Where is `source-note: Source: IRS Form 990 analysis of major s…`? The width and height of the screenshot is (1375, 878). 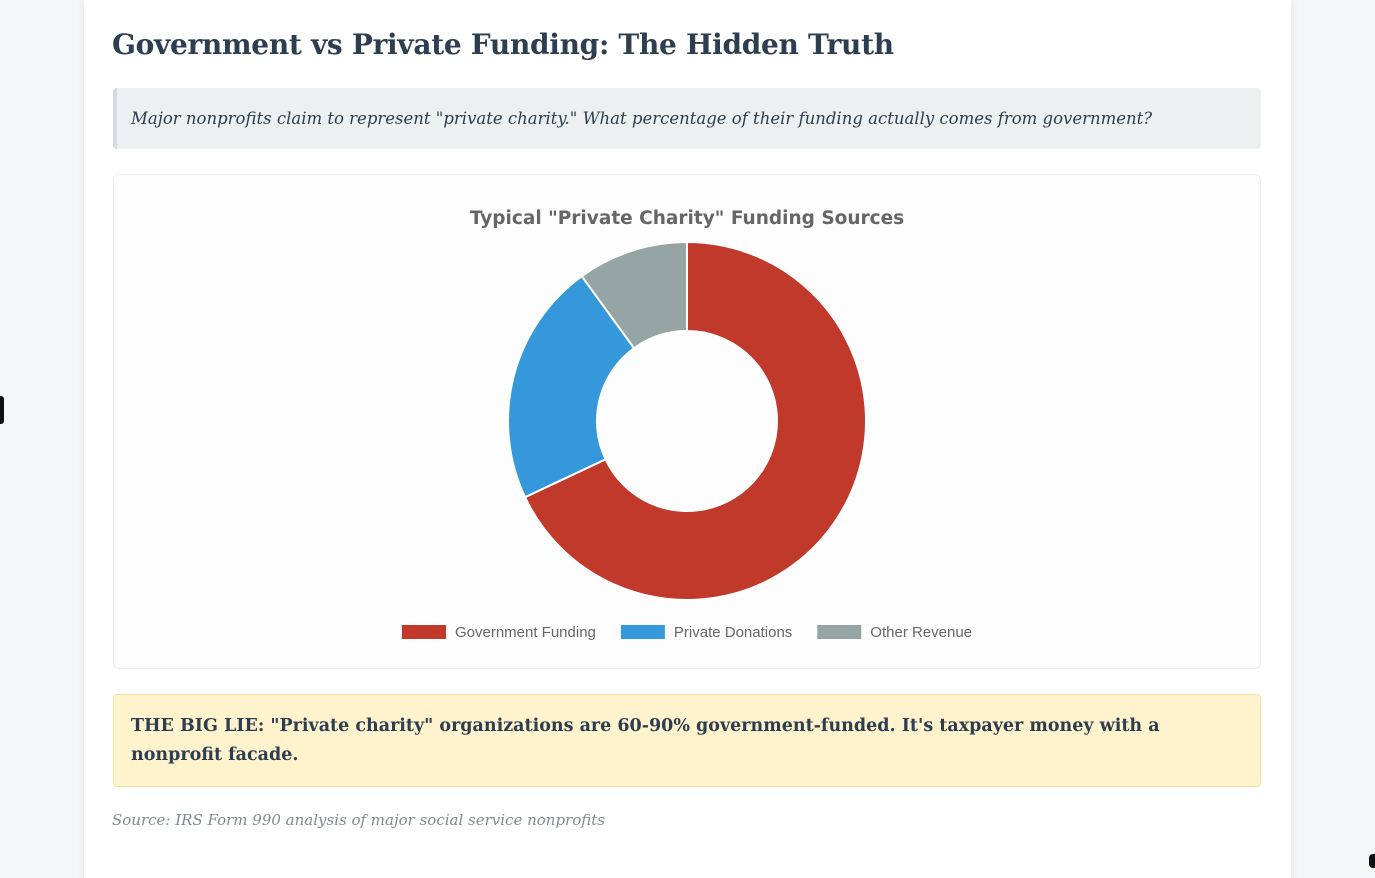
source-note: Source: IRS Form 990 analysis of major s… is located at coordinates (358, 820).